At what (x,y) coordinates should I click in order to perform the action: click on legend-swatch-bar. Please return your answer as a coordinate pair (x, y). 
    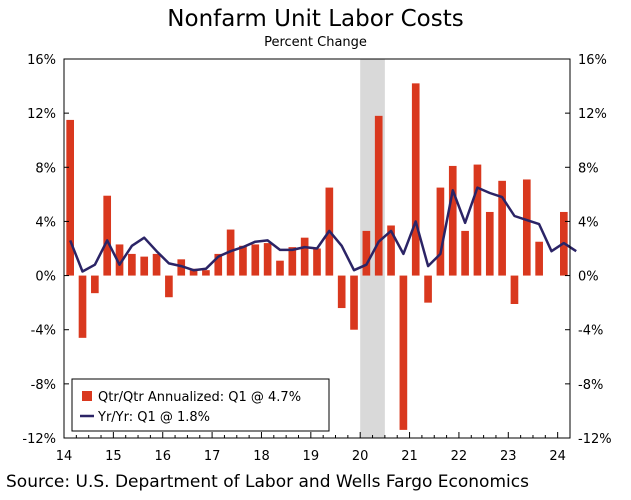
    Looking at the image, I should click on (87, 396).